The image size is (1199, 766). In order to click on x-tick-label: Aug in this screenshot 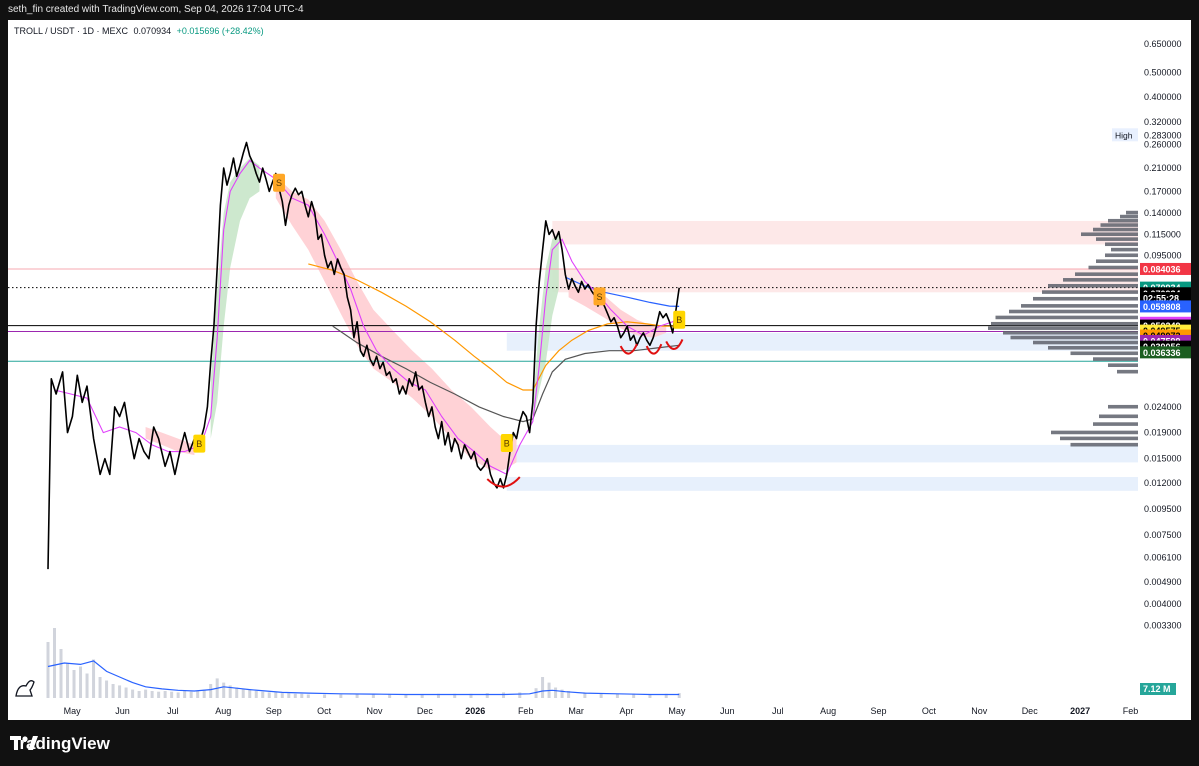, I will do `click(223, 711)`.